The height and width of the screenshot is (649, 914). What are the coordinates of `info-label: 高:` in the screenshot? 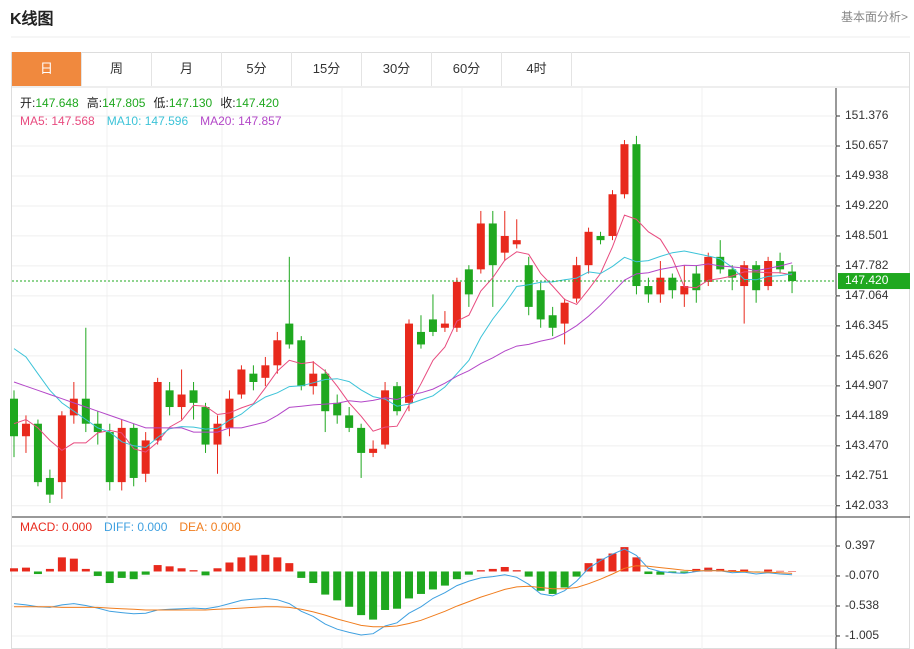 It's located at (94, 102).